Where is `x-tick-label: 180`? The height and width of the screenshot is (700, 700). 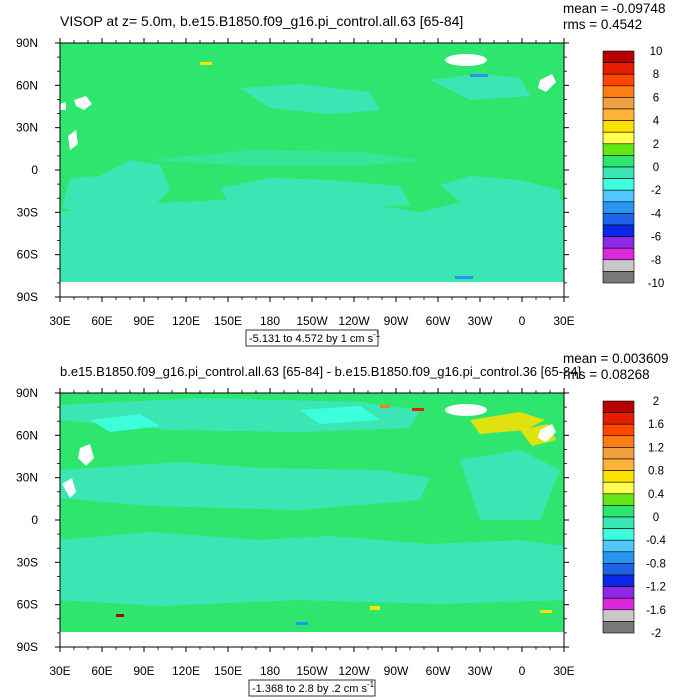
x-tick-label: 180 is located at coordinates (270, 321).